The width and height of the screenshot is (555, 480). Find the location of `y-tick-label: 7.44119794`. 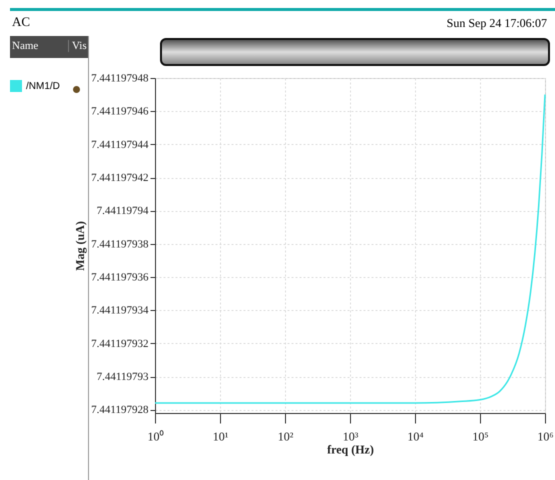

y-tick-label: 7.44119794 is located at coordinates (122, 211).